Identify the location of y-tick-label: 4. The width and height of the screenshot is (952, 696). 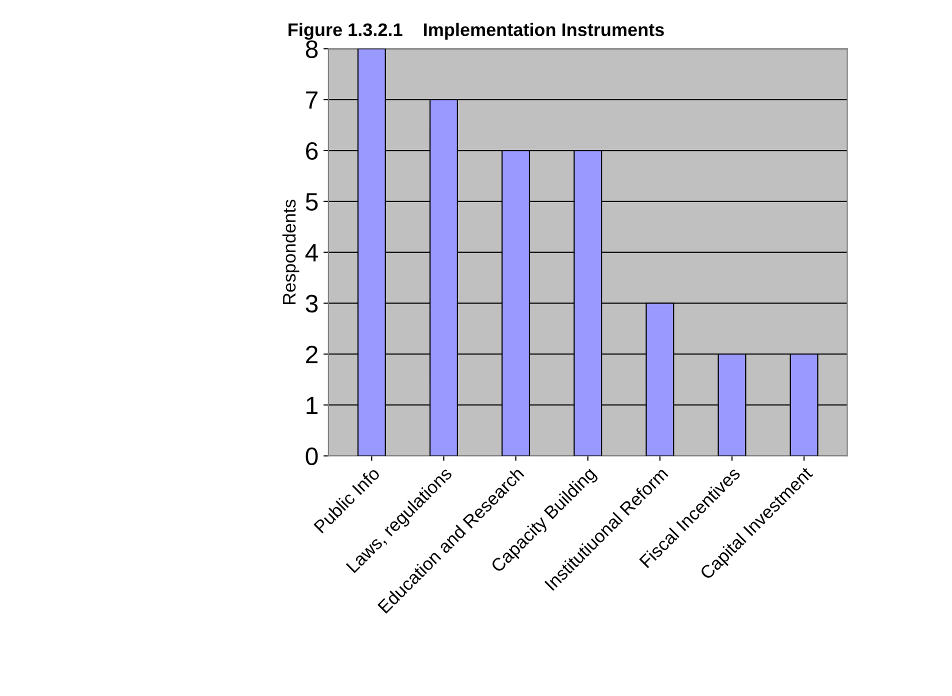
(311, 253).